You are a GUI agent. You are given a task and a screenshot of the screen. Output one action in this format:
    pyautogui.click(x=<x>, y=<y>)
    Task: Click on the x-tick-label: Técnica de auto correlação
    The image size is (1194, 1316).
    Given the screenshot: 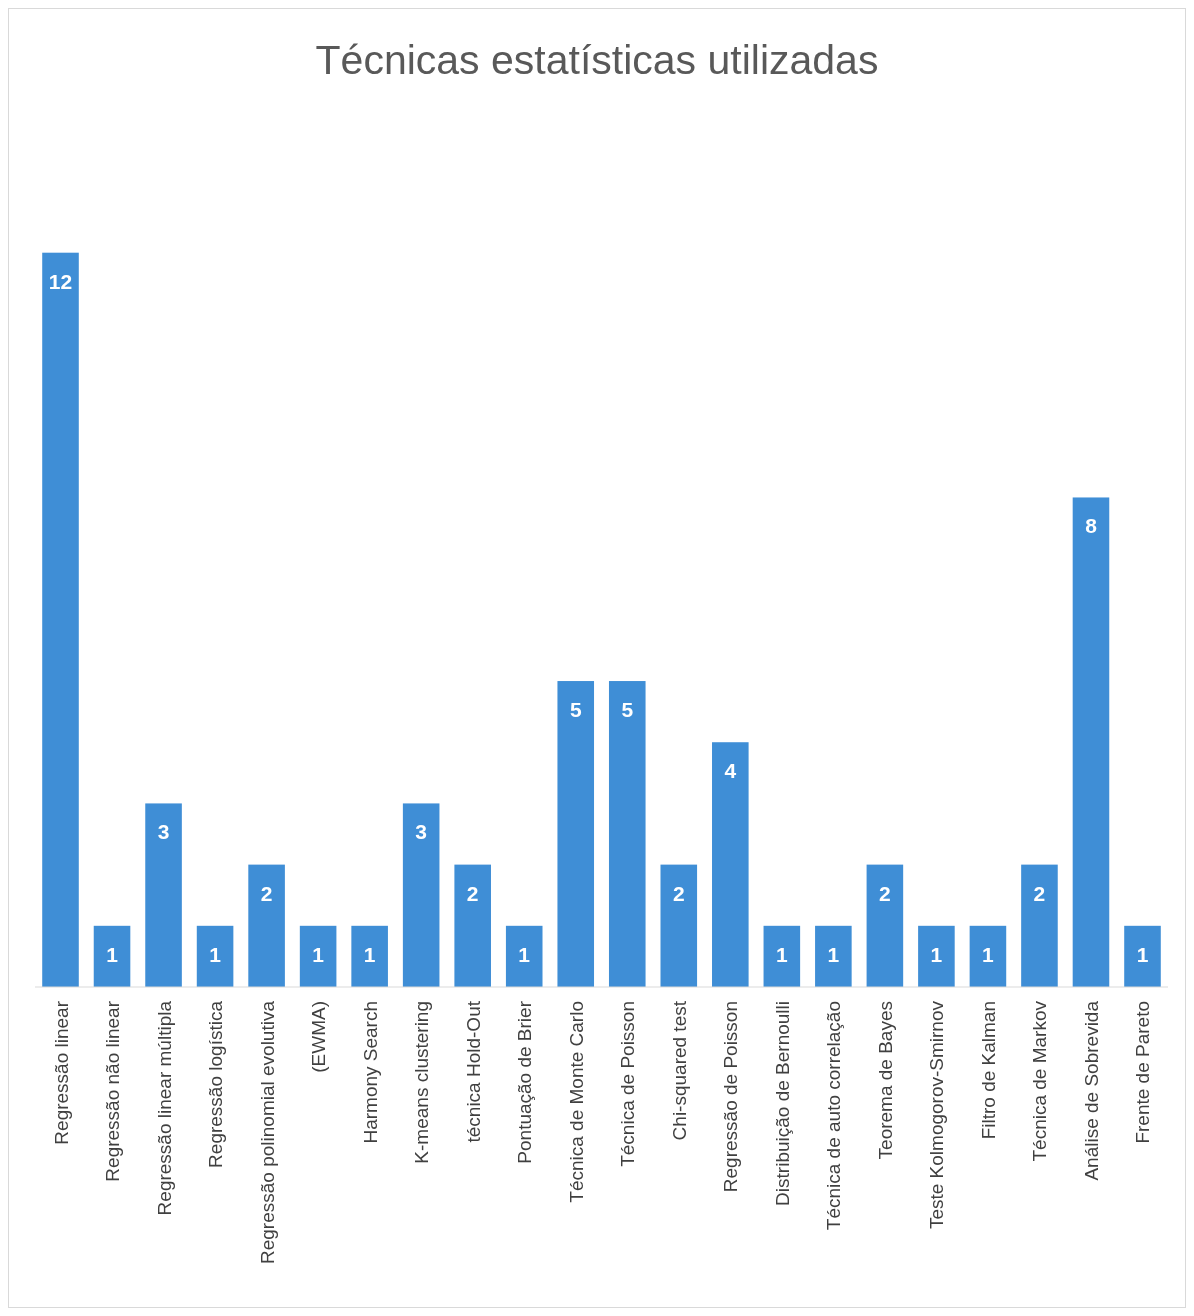 What is the action you would take?
    pyautogui.click(x=834, y=1116)
    